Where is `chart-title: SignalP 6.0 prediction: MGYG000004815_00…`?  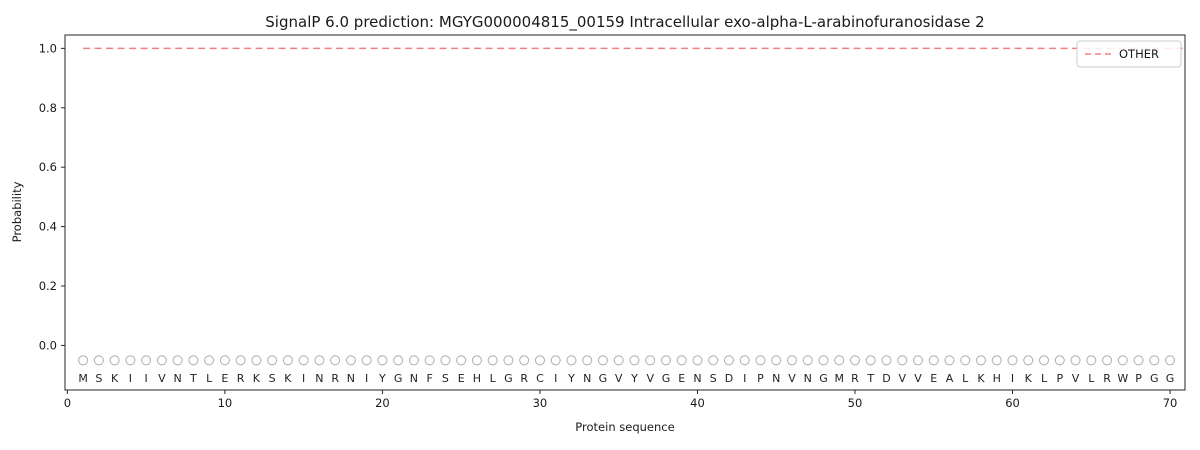
chart-title: SignalP 6.0 prediction: MGYG000004815_00… is located at coordinates (625, 22).